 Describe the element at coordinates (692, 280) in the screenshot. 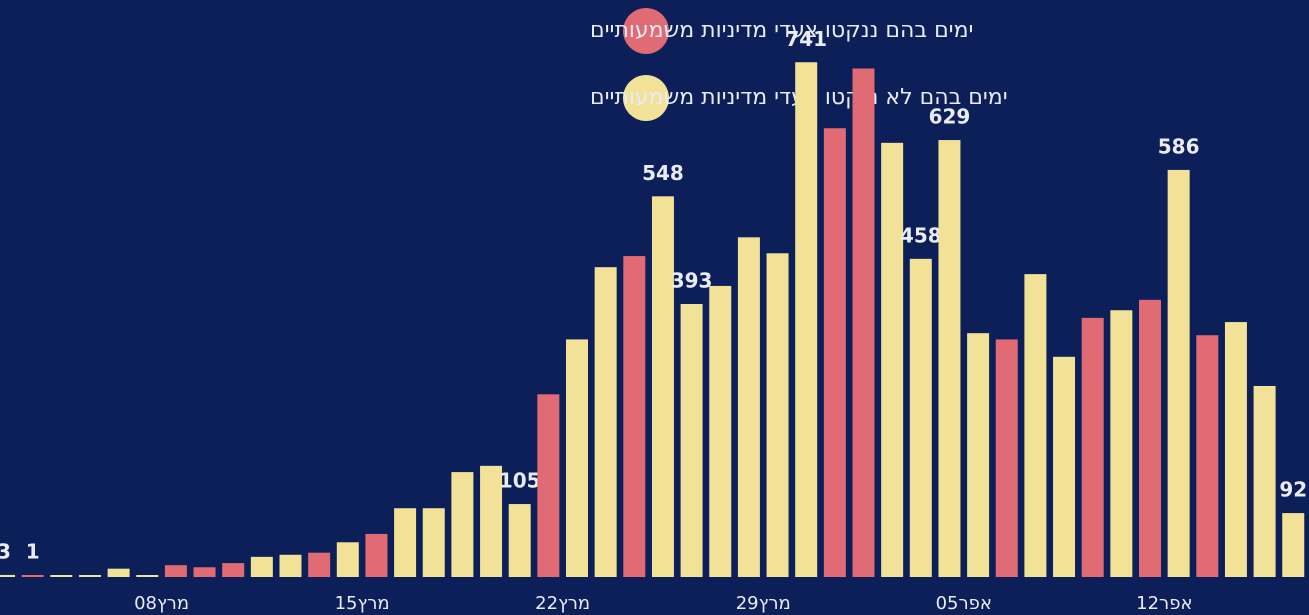

I see `value-label: 393` at that location.